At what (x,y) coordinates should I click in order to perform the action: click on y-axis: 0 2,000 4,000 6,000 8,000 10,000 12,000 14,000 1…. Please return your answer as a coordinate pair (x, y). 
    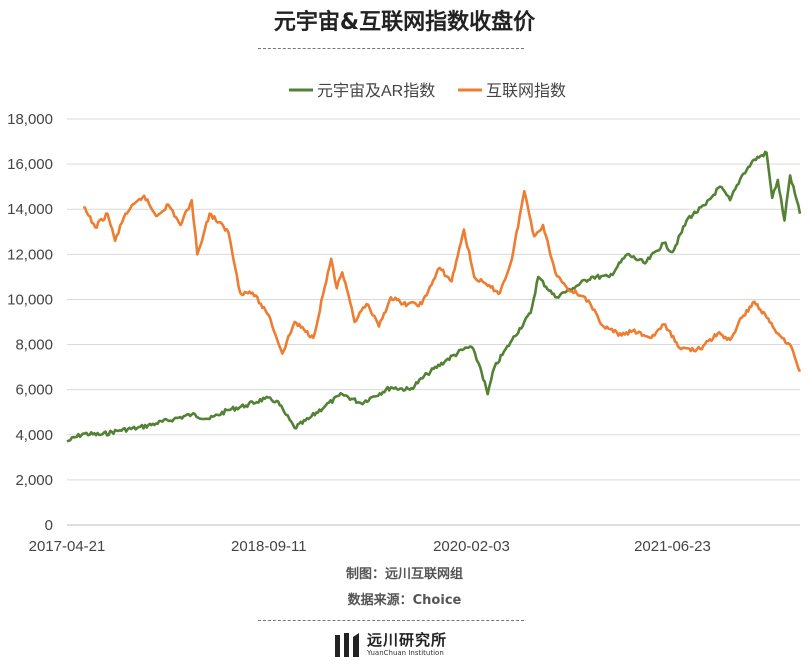
    Looking at the image, I should click on (30, 322).